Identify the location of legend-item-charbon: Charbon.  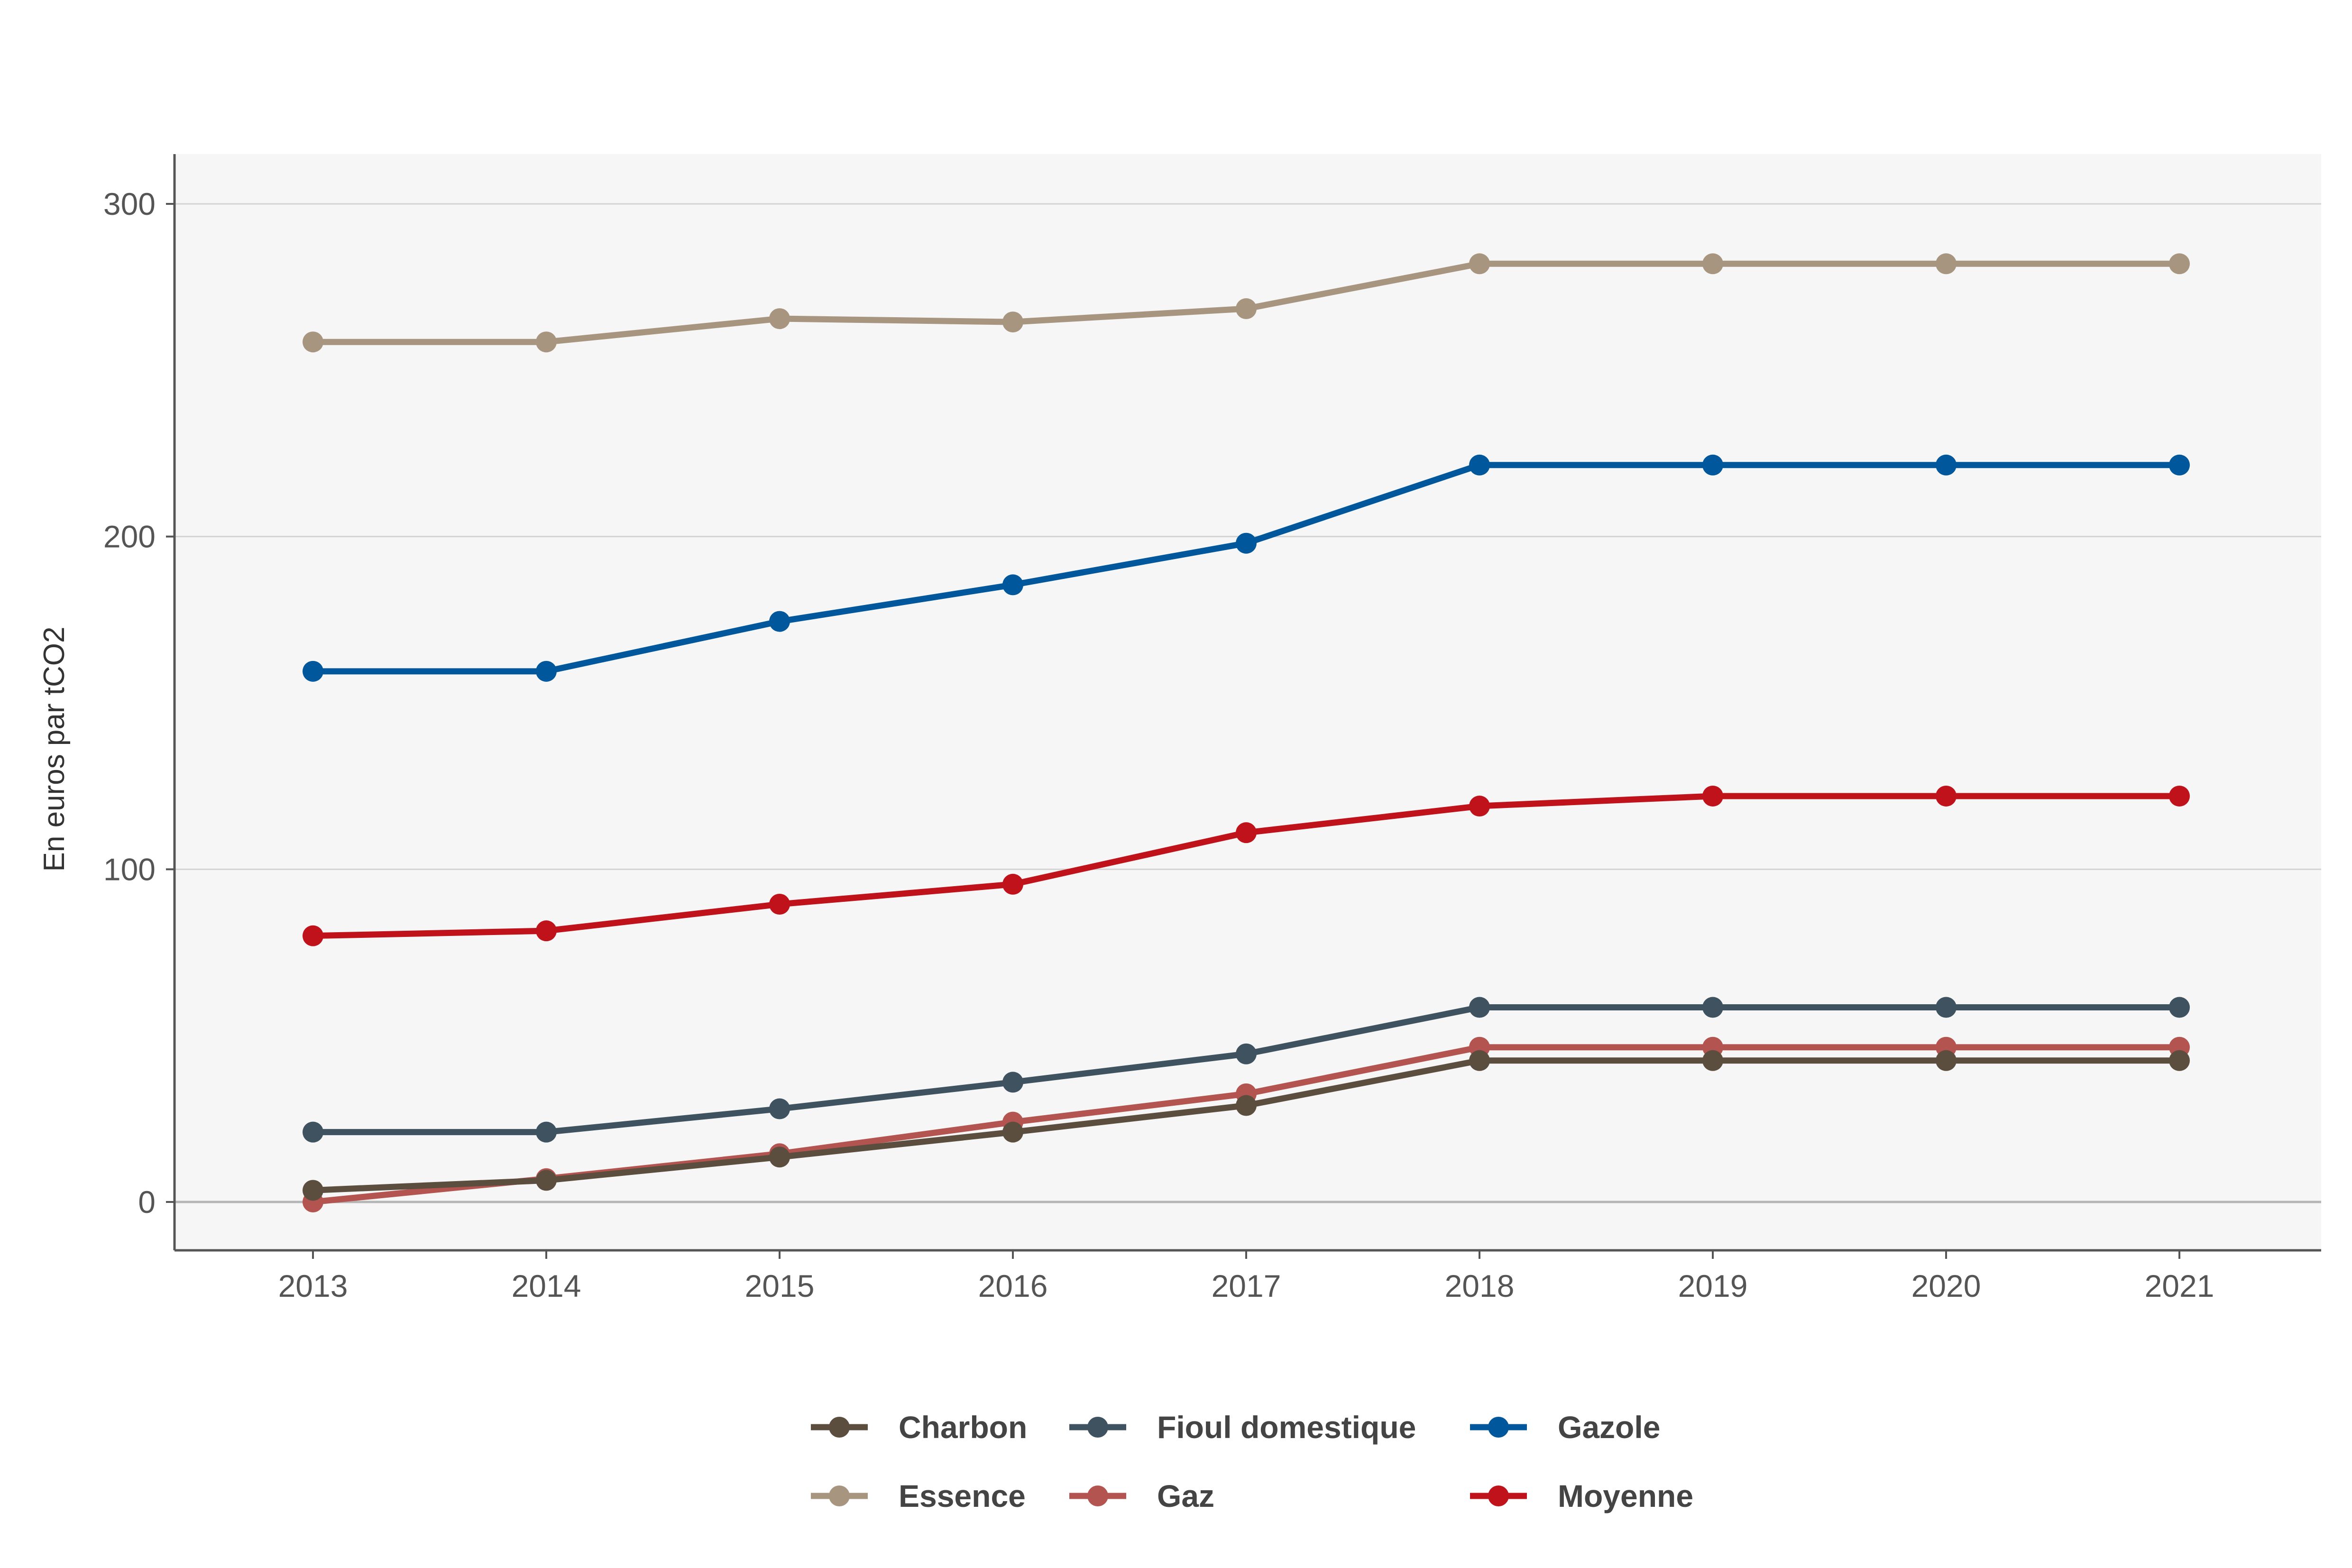
(919, 1427).